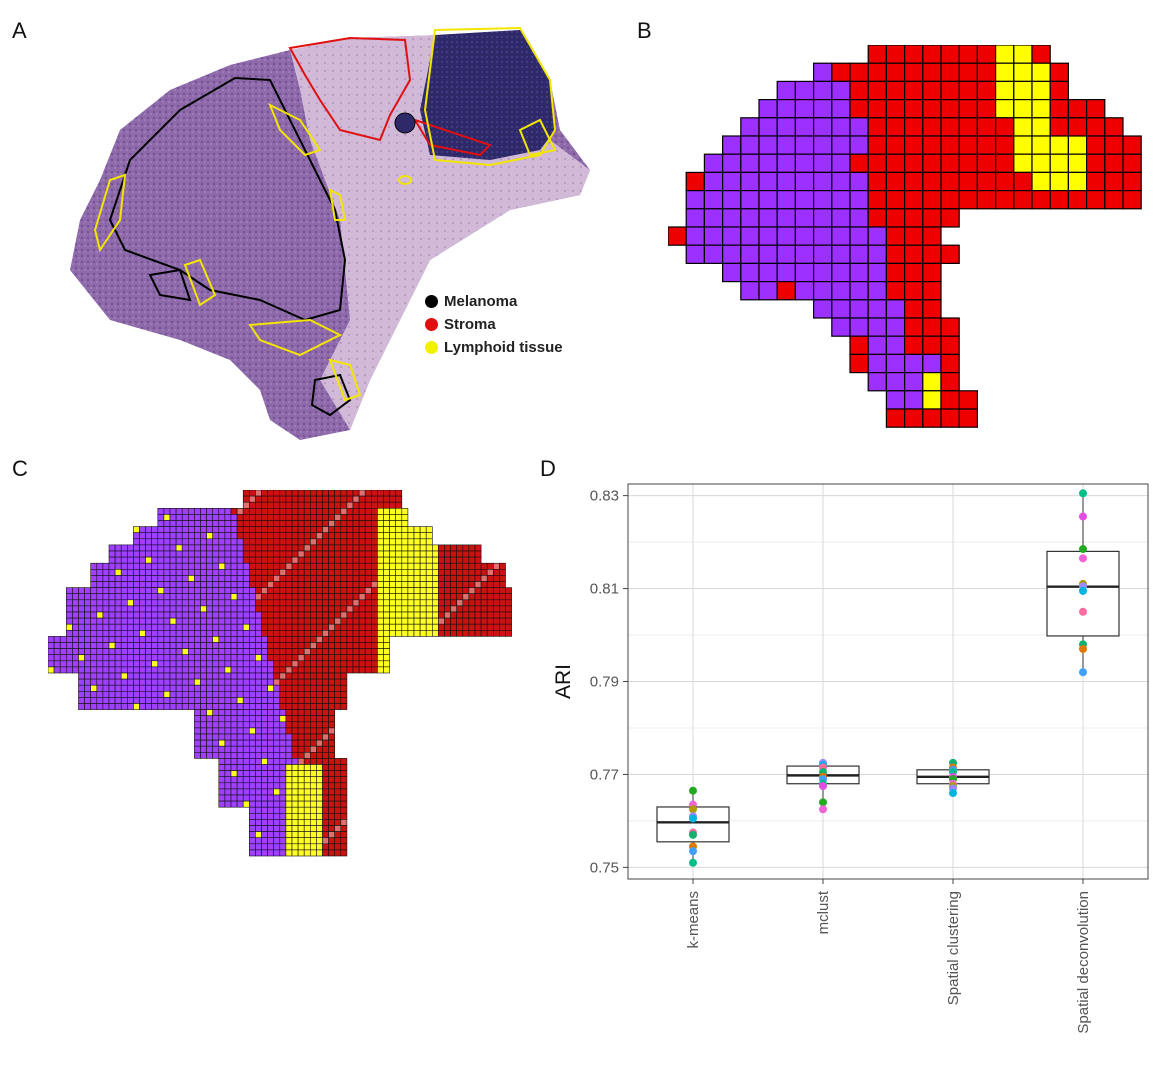 This screenshot has height=1091, width=1176. I want to click on x-tick-label: Spatial clustering, so click(953, 948).